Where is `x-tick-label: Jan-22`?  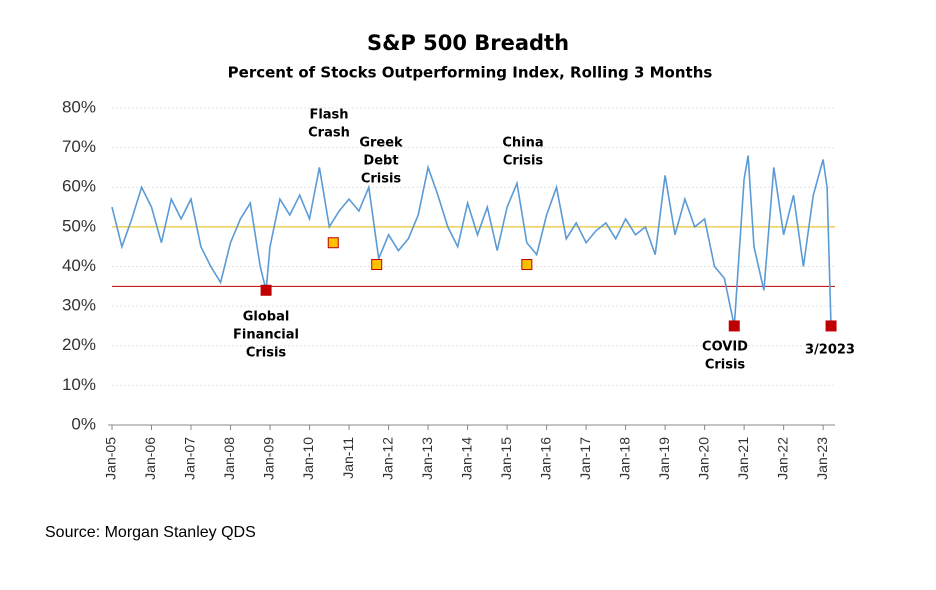
x-tick-label: Jan-22 is located at coordinates (782, 458).